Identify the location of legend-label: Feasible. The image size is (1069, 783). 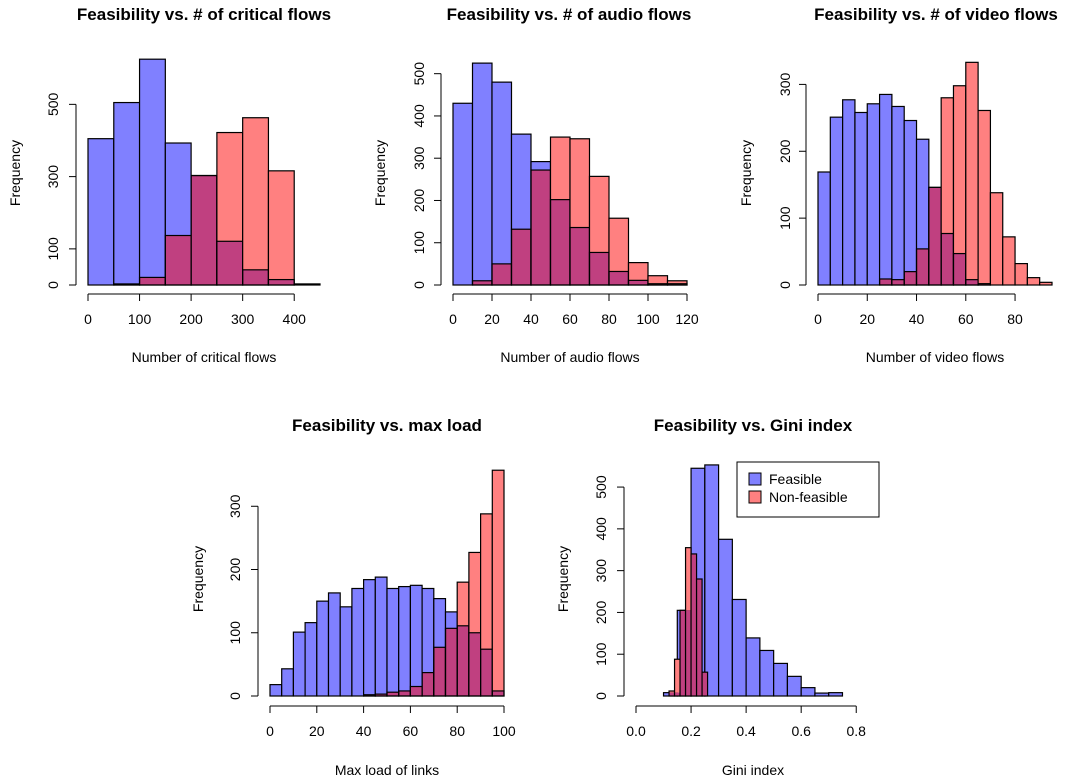
(795, 479).